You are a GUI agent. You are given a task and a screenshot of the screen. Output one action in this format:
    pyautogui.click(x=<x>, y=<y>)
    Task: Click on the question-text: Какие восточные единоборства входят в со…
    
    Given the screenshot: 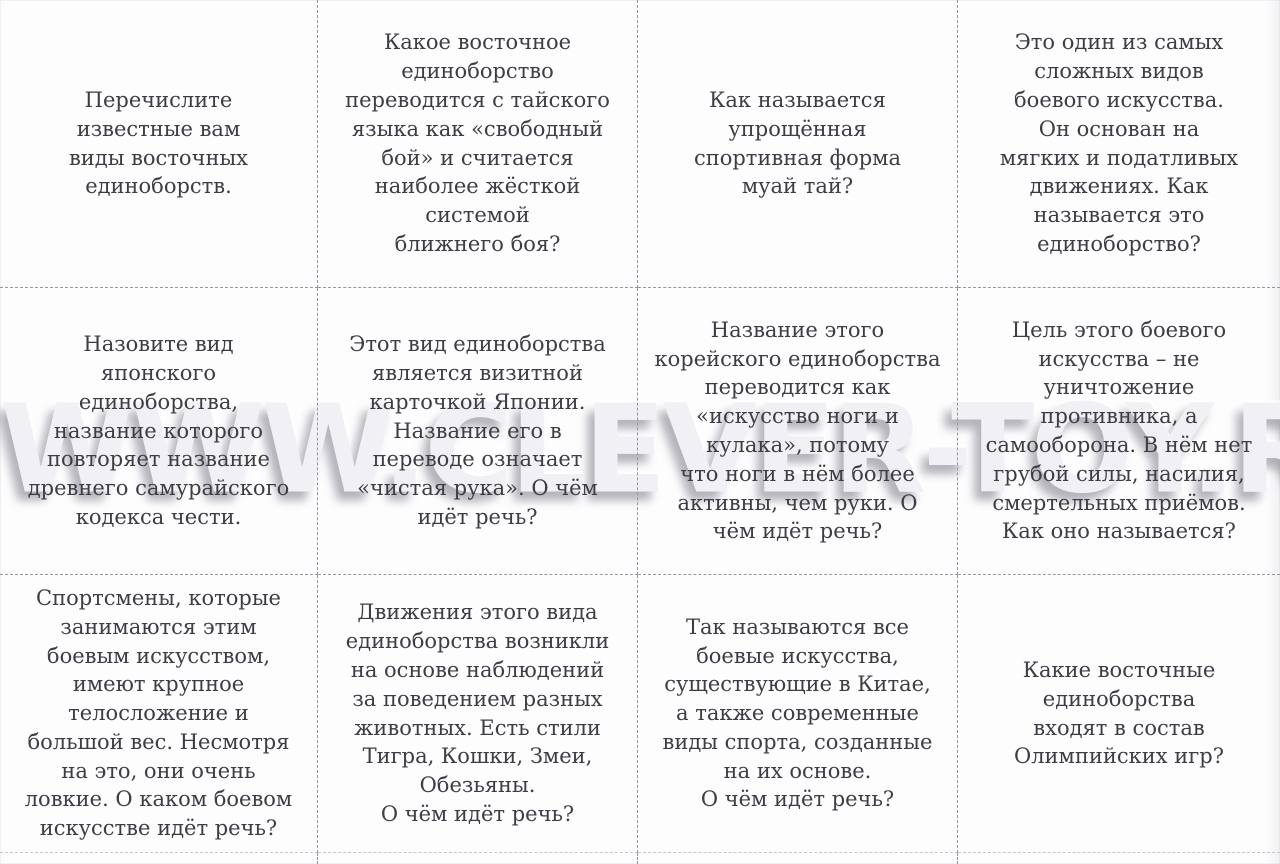 What is the action you would take?
    pyautogui.click(x=1119, y=713)
    